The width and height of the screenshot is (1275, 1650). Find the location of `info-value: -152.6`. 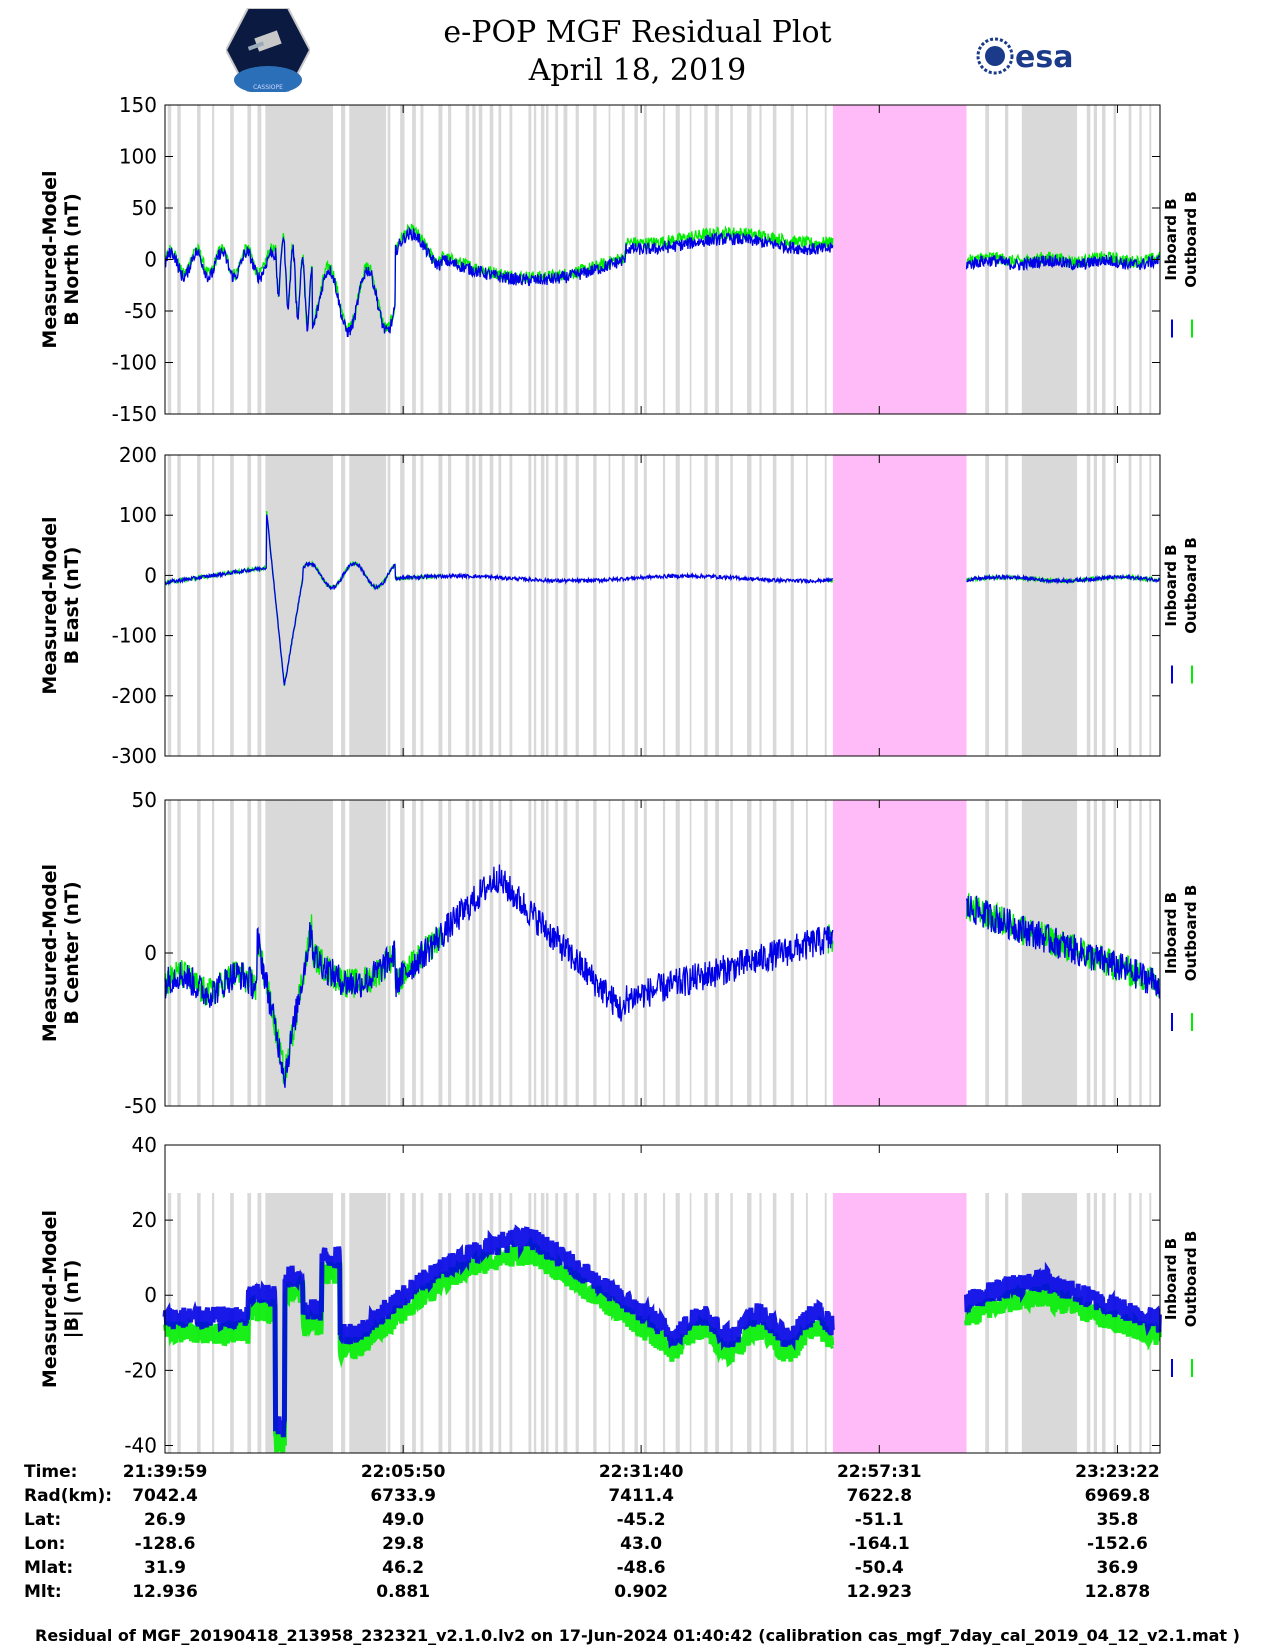

info-value: -152.6 is located at coordinates (1117, 1544).